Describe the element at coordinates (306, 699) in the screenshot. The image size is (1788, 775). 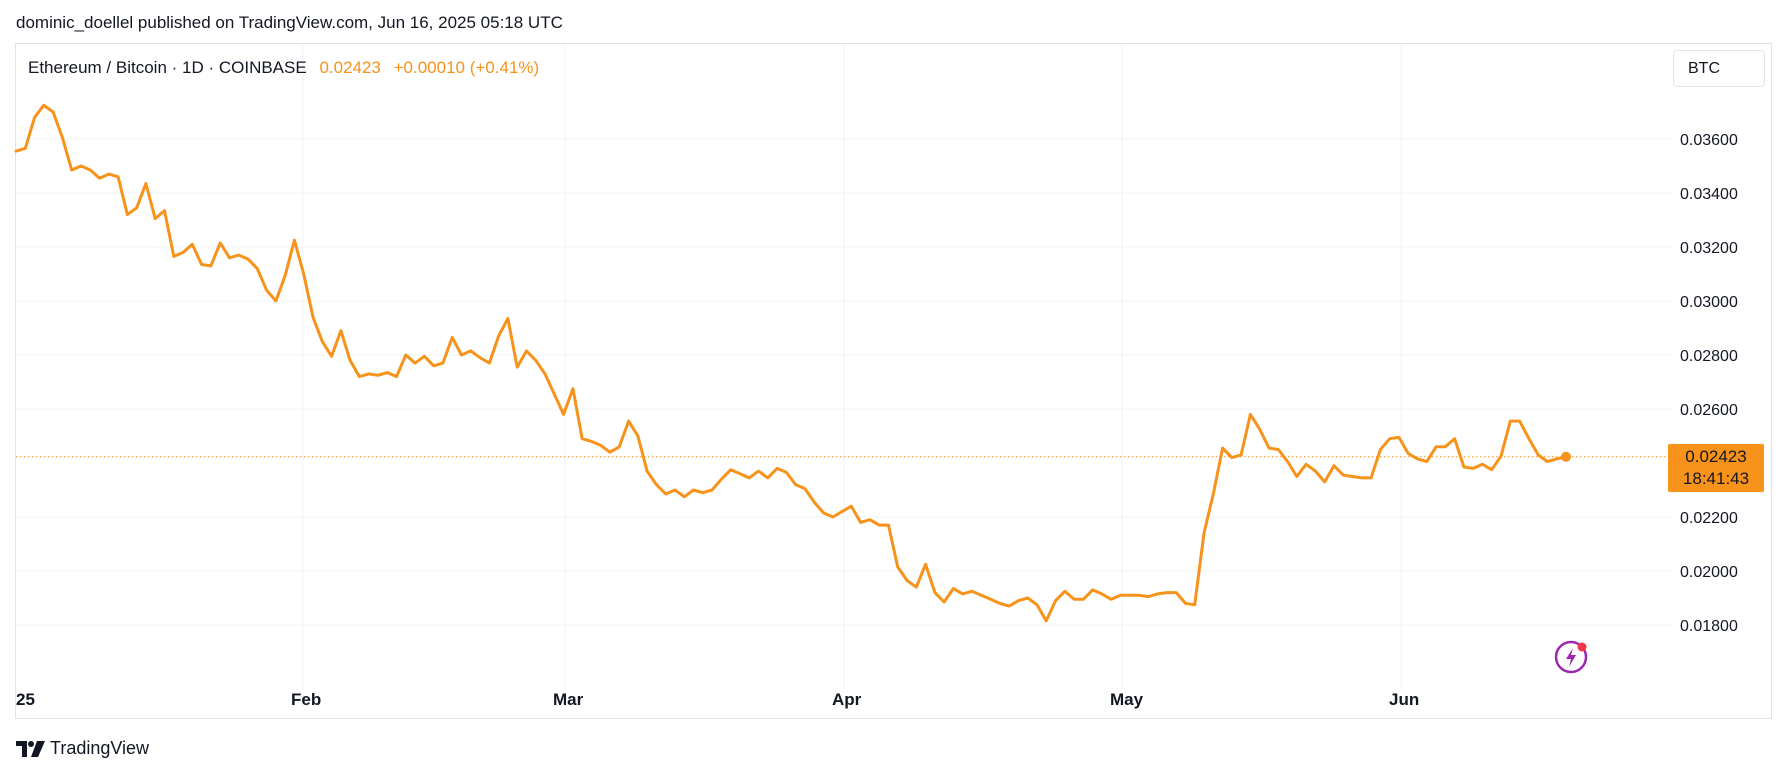
I see `x-tick-label: Feb` at that location.